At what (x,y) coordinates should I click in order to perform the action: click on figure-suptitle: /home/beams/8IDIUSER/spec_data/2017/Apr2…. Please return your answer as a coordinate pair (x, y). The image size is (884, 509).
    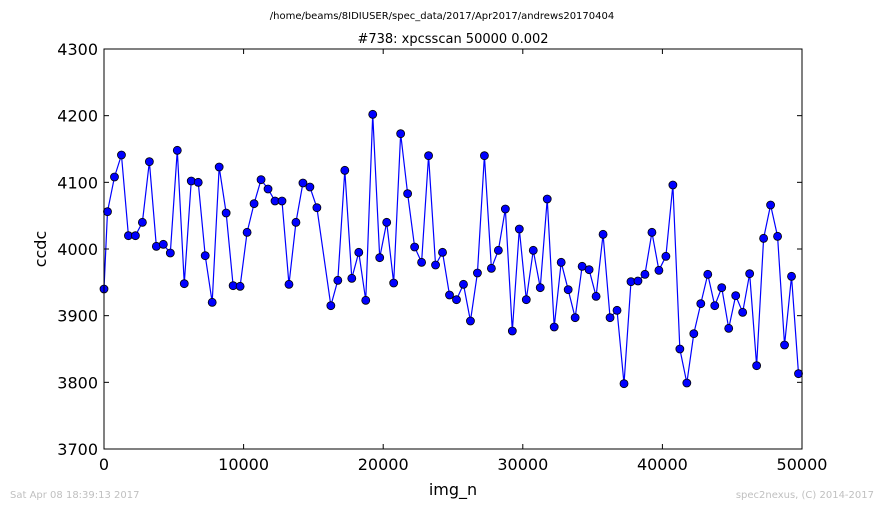
    Looking at the image, I should click on (442, 16).